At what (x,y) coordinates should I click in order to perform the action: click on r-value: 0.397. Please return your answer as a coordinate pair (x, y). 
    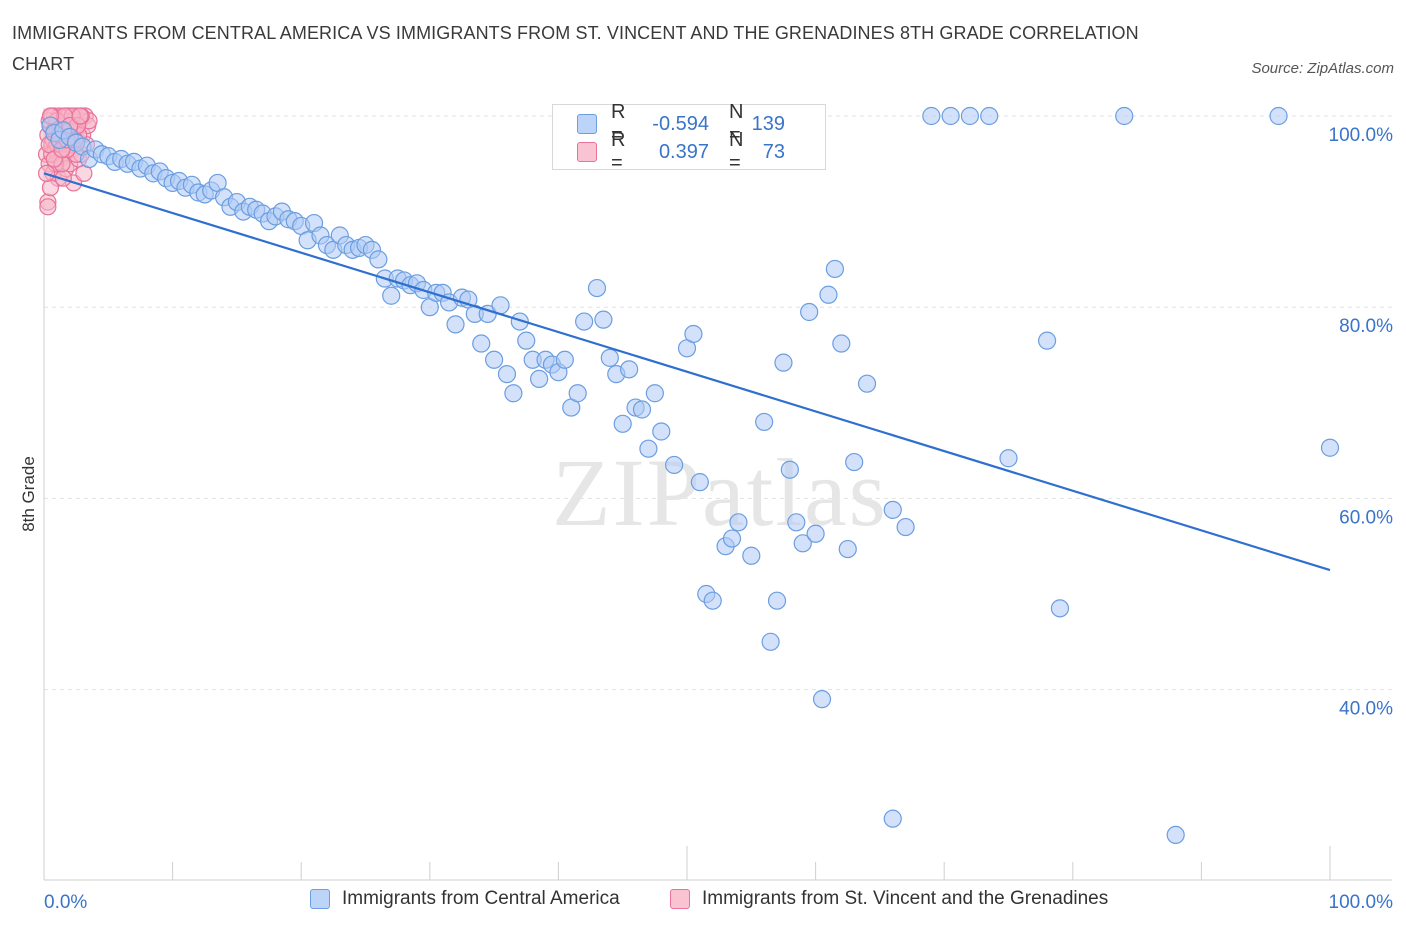
    Looking at the image, I should click on (683, 151).